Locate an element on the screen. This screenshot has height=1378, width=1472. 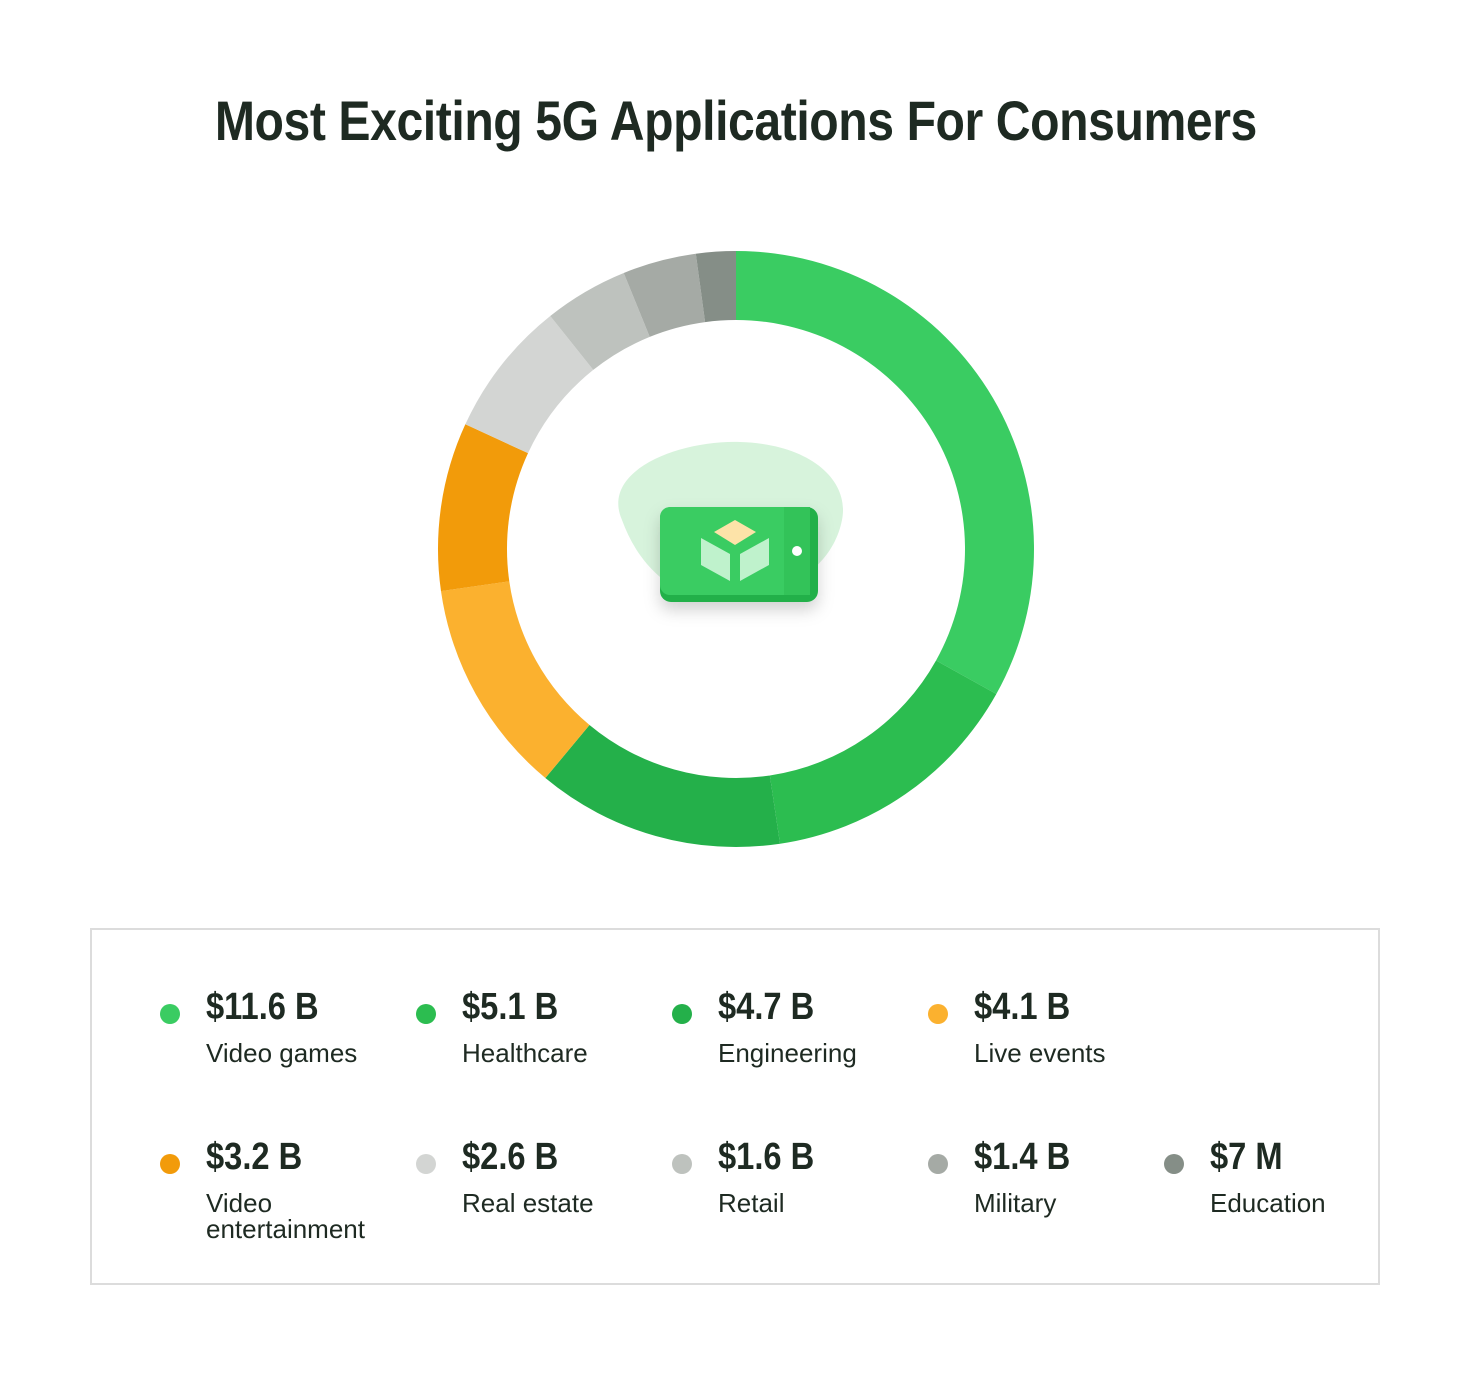
legend-value: $1.6 B is located at coordinates (766, 1157).